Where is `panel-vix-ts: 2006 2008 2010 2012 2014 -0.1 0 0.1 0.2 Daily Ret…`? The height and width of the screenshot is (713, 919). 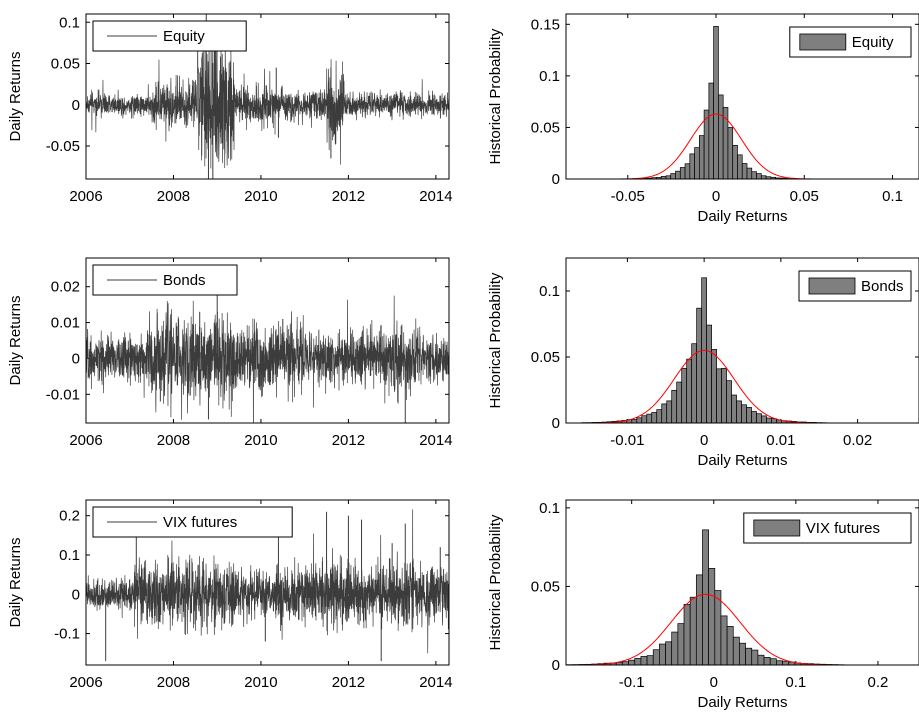
panel-vix-ts: 2006 2008 2010 2012 2014 -0.1 0 0.1 0.2 Daily Ret… is located at coordinates (230, 595).